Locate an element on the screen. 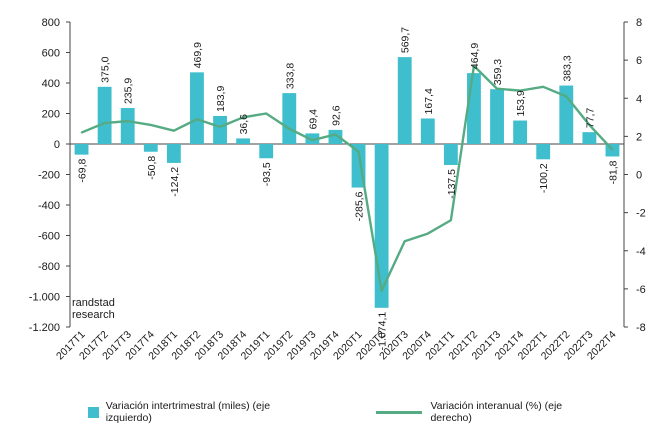  bar-data-label: 333,8 is located at coordinates (290, 76).